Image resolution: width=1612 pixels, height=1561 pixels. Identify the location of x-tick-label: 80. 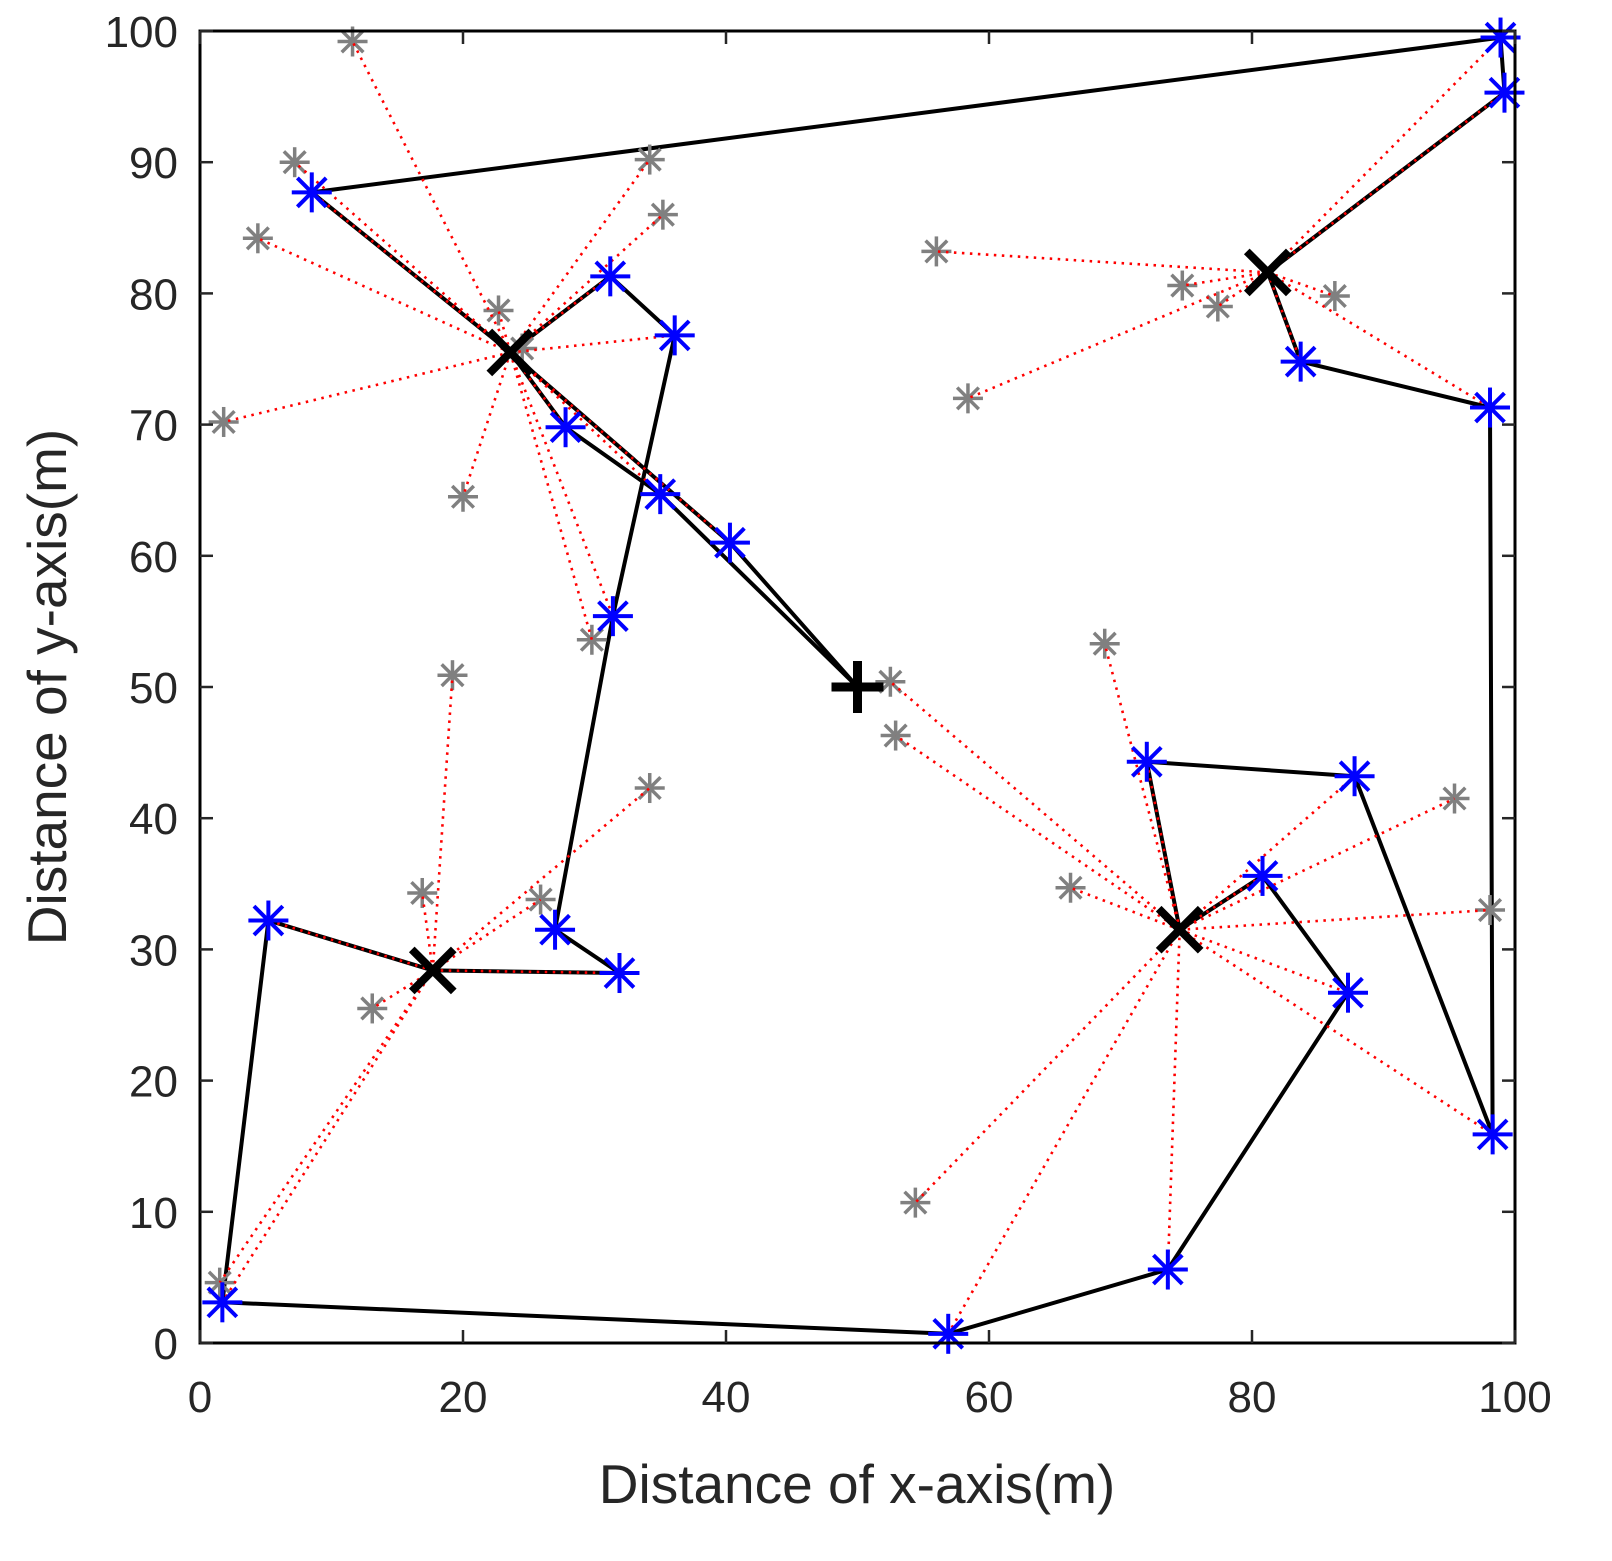
(1252, 1397).